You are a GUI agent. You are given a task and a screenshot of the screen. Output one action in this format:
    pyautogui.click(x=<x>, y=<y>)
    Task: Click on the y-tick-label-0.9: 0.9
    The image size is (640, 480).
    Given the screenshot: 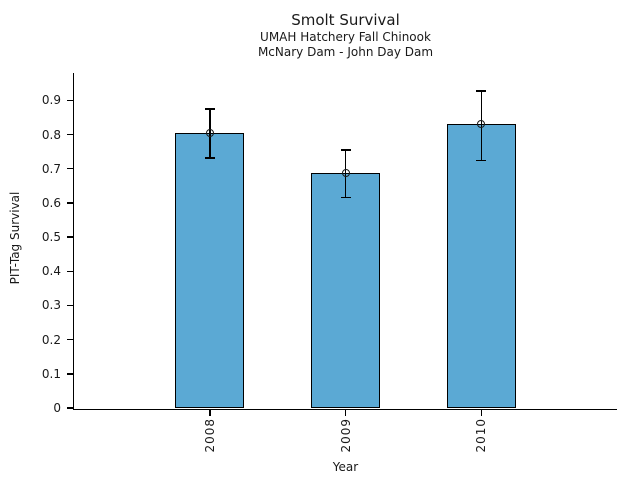 What is the action you would take?
    pyautogui.click(x=51, y=100)
    